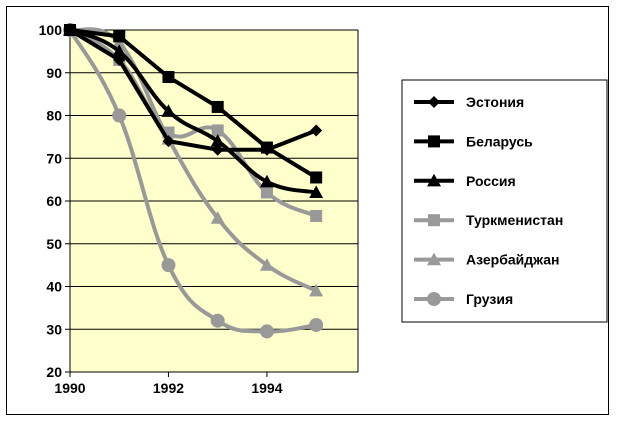 Image resolution: width=617 pixels, height=424 pixels. What do you see at coordinates (54, 372) in the screenshot?
I see `y-tick-label: 20` at bounding box center [54, 372].